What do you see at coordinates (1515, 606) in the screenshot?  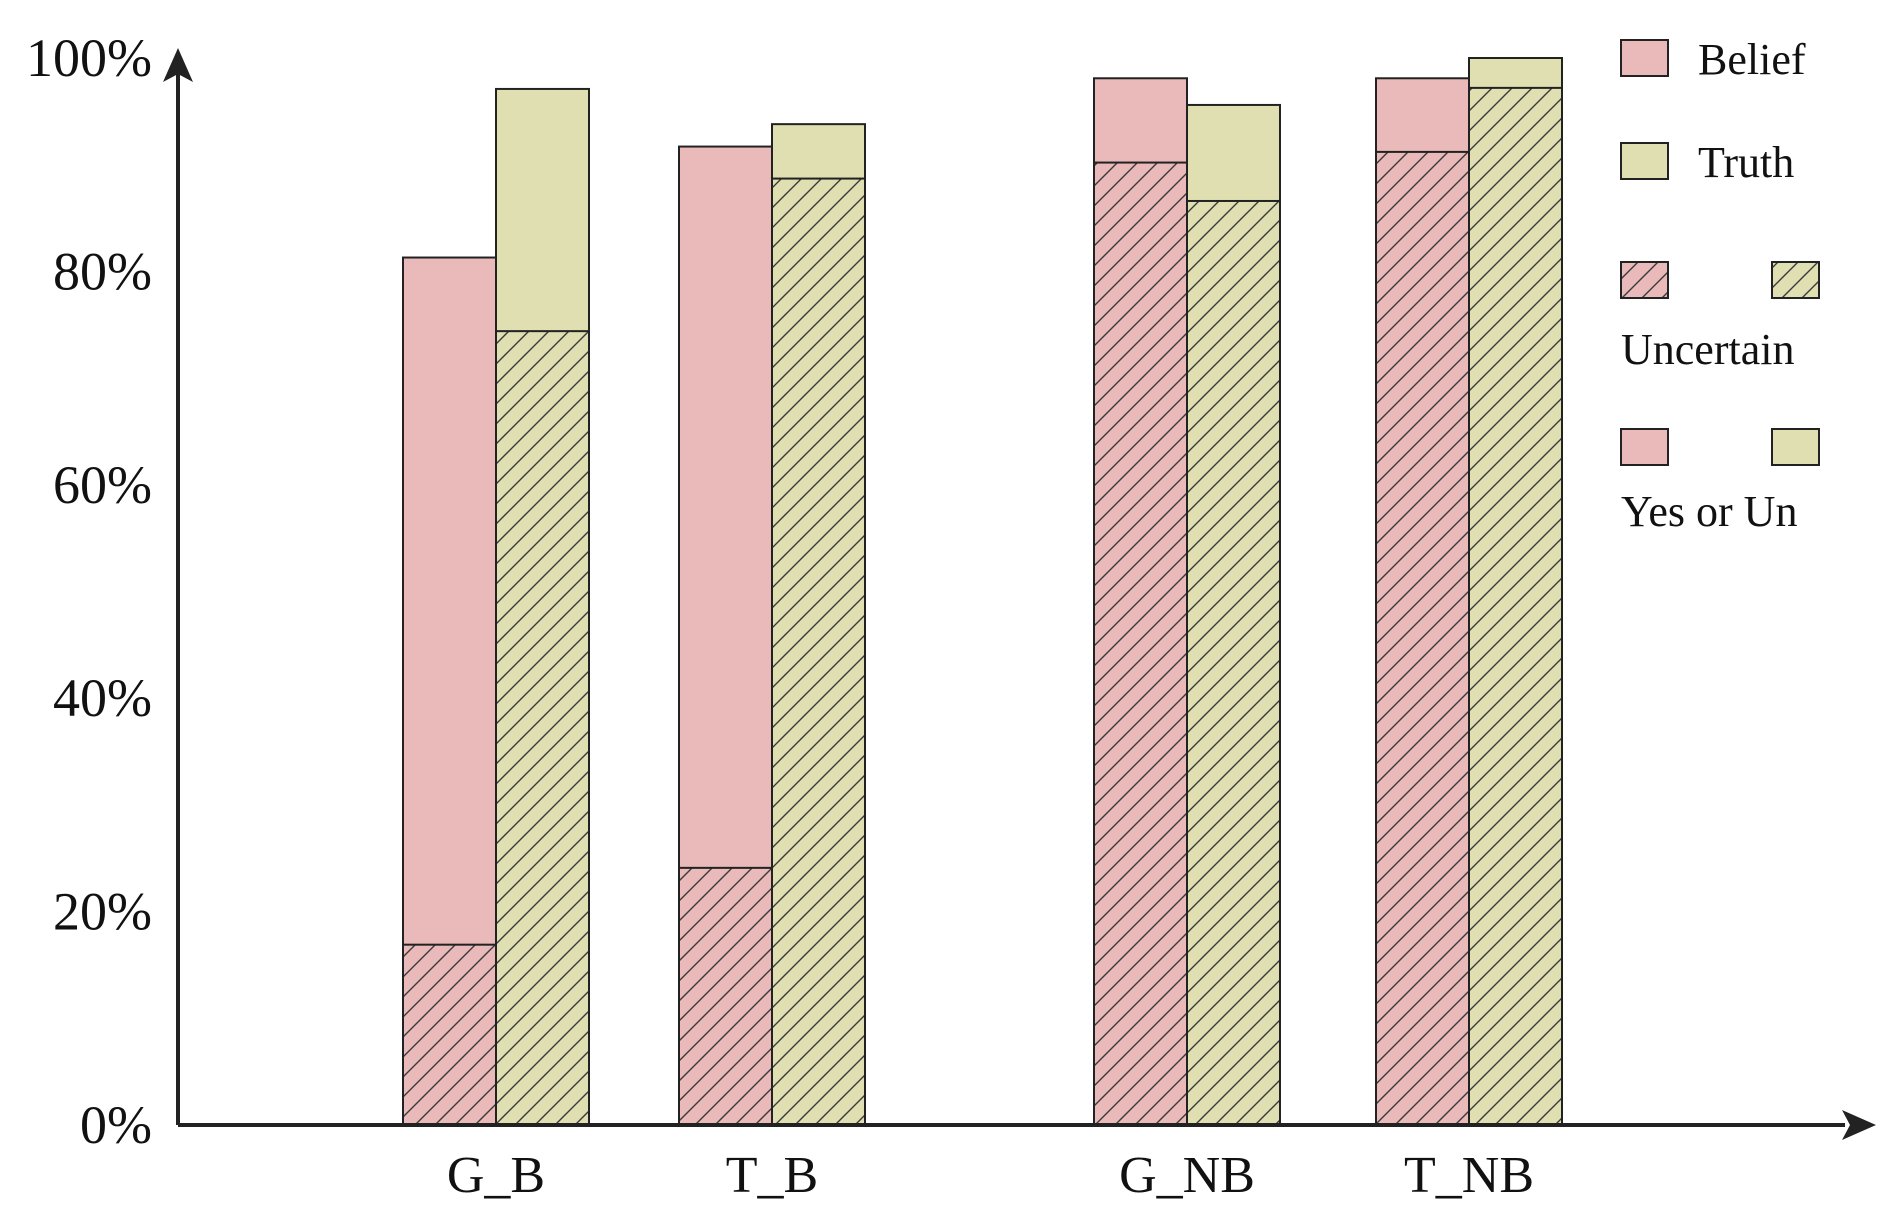 I see `bar-truth-uncertain-t-nb` at bounding box center [1515, 606].